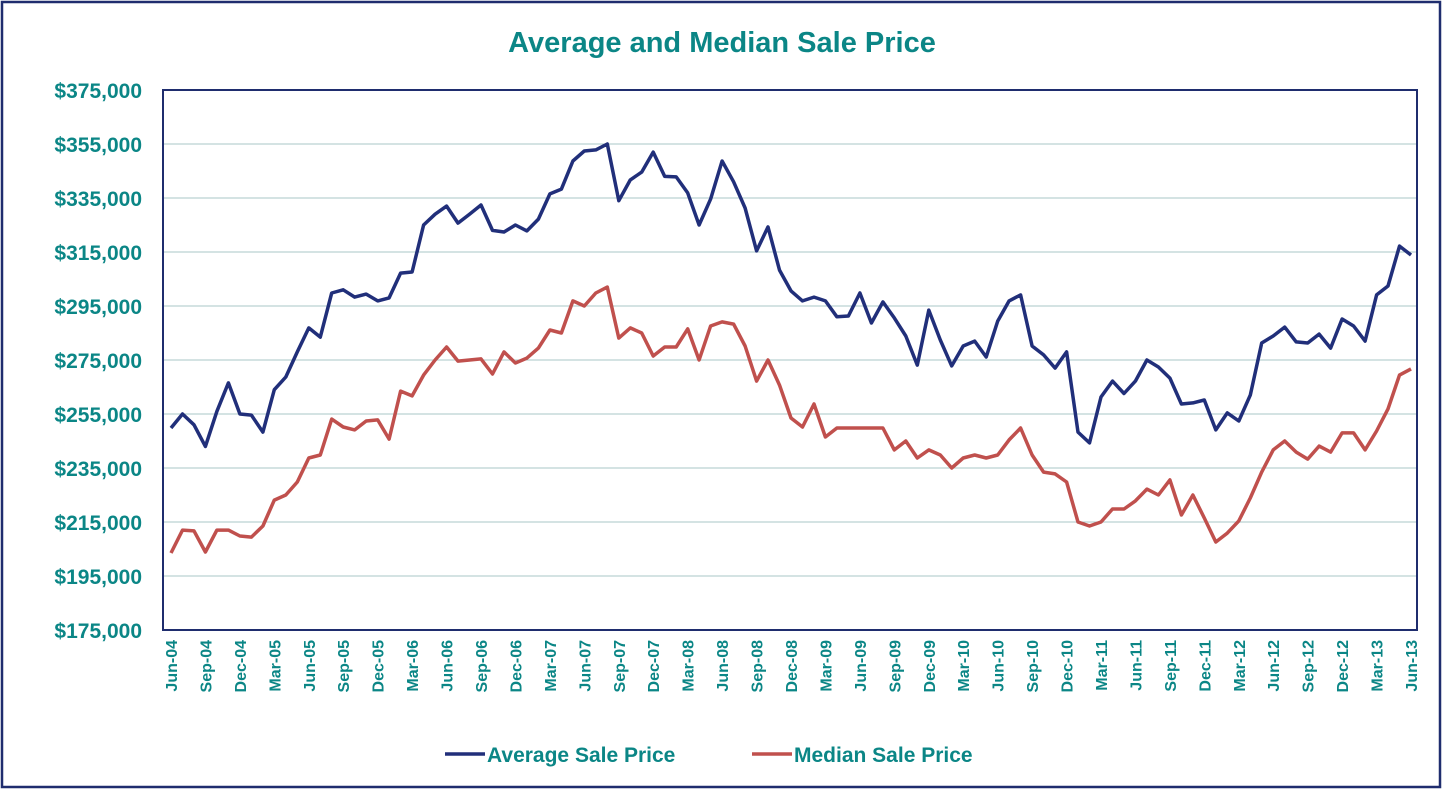 The image size is (1444, 790). Describe the element at coordinates (98, 415) in the screenshot. I see `y-tick-label: $255,000` at that location.